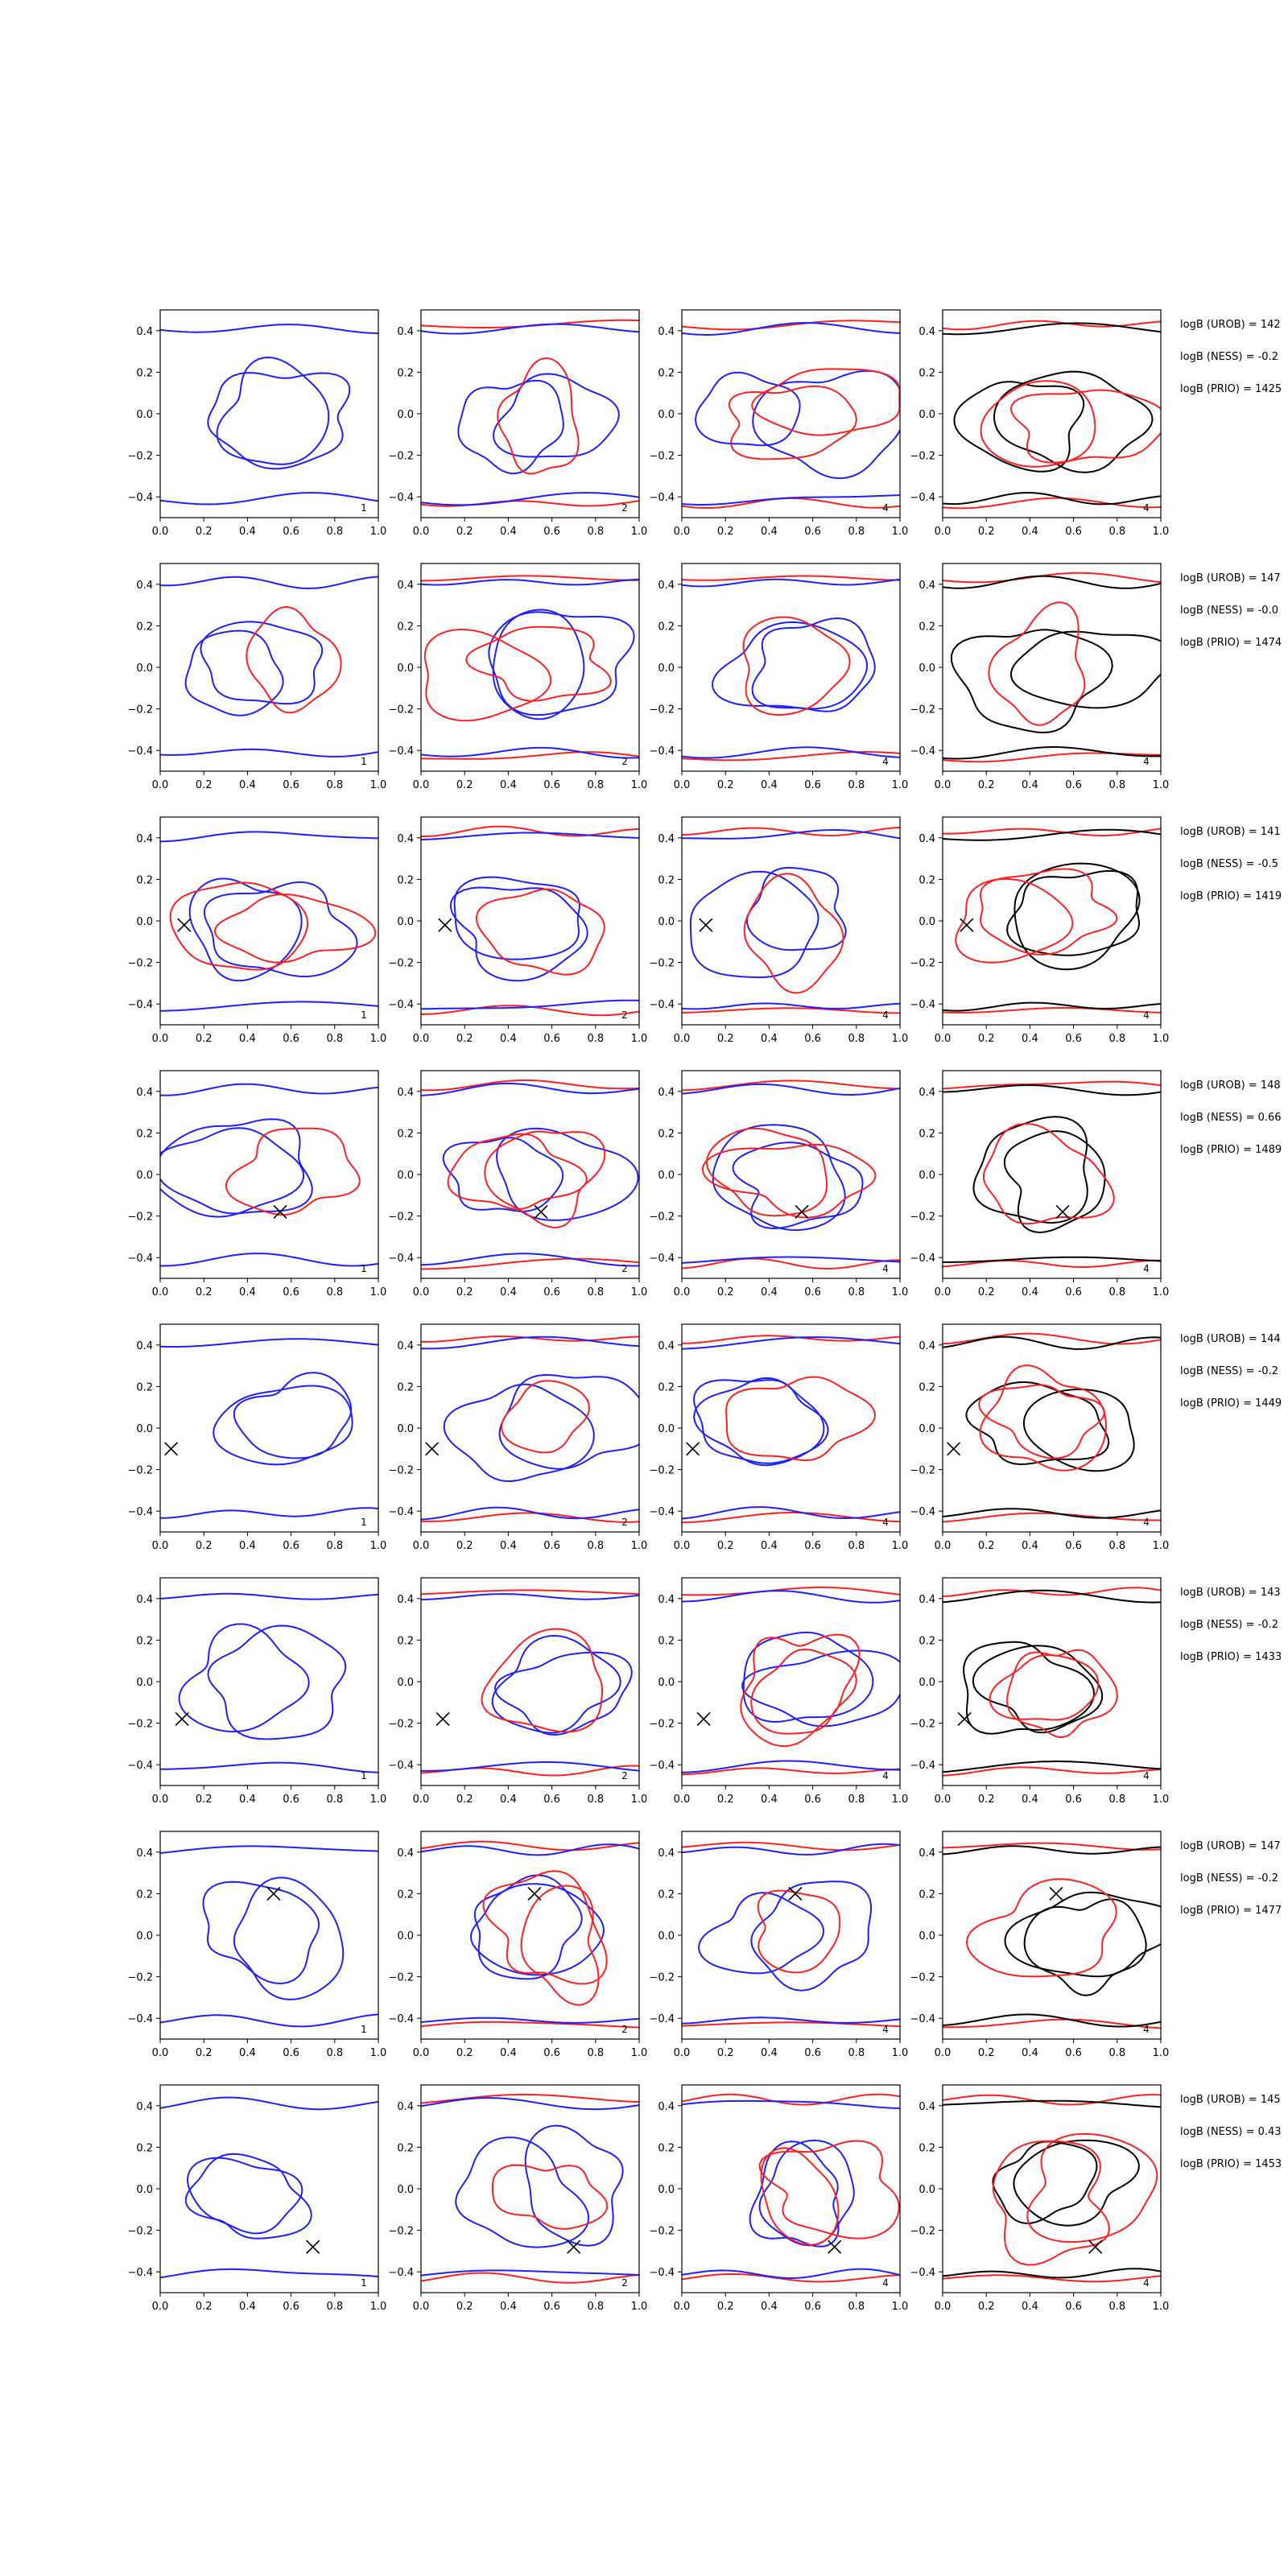 The image size is (1288, 2576). Describe the element at coordinates (1231, 389) in the screenshot. I see `logb-annotation: logB (PRIO) = 1425` at that location.